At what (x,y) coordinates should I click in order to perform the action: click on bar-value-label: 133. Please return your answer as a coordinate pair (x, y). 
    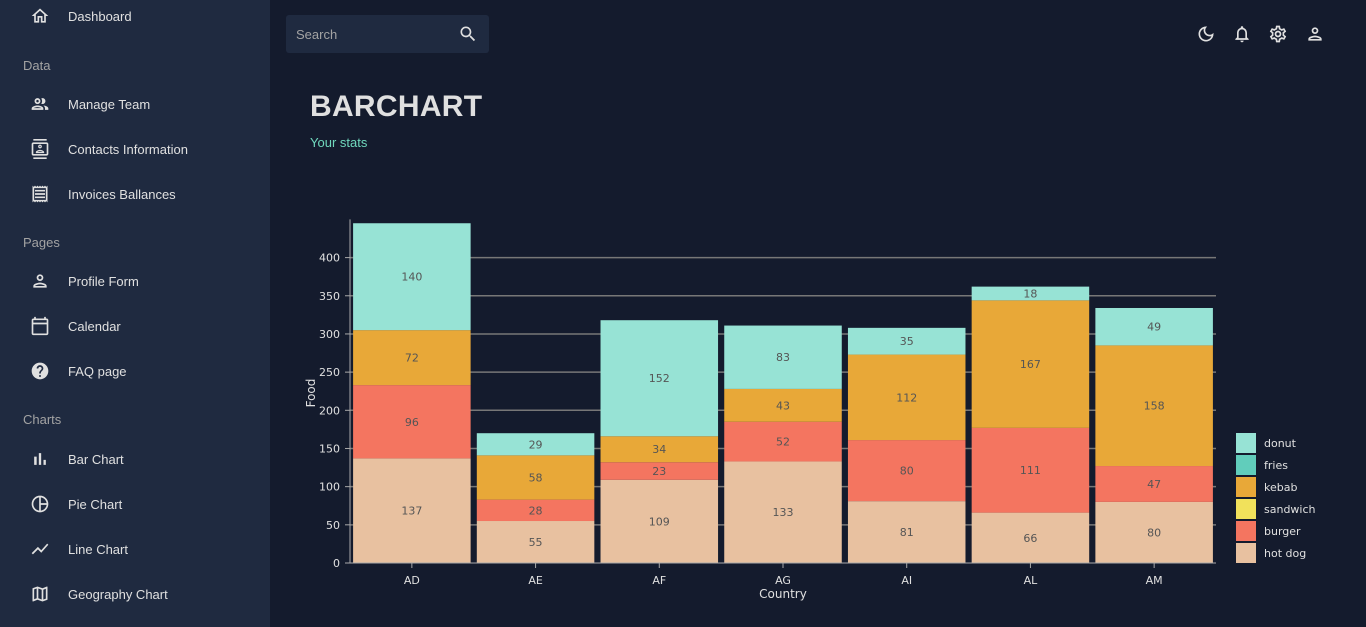
    Looking at the image, I should click on (783, 512).